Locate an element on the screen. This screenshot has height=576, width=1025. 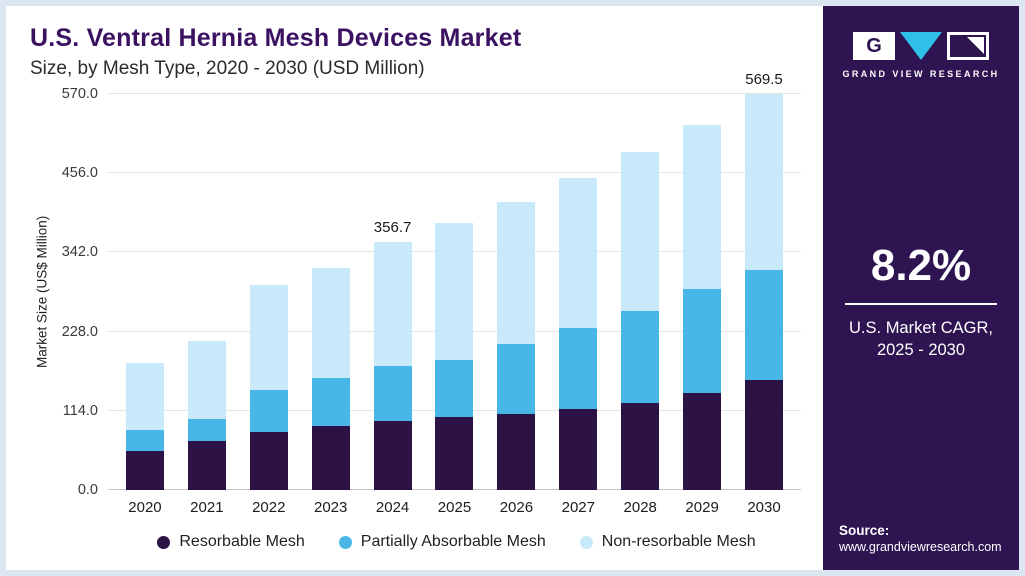
bar-value-label-2024: 356.7 is located at coordinates (392, 228).